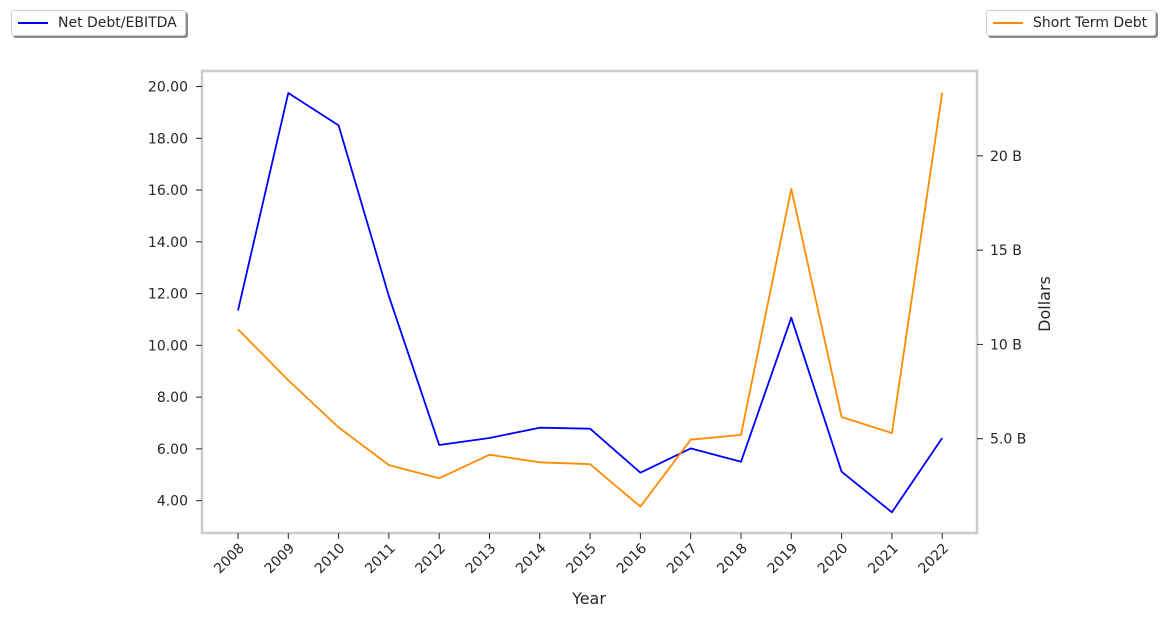  What do you see at coordinates (1008, 23) in the screenshot?
I see `legend-swatch-short-term-debt` at bounding box center [1008, 23].